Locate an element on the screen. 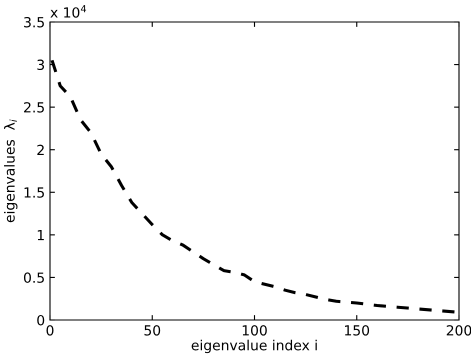 The height and width of the screenshot is (354, 471). x-axis-title: eigenvalue index i is located at coordinates (254, 347).